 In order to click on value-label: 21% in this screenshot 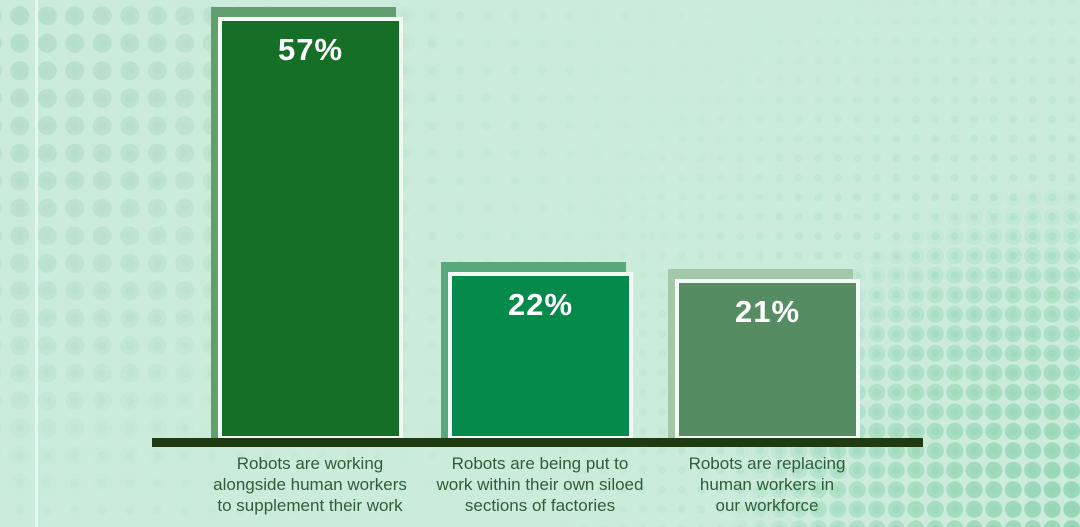, I will do `click(767, 311)`.